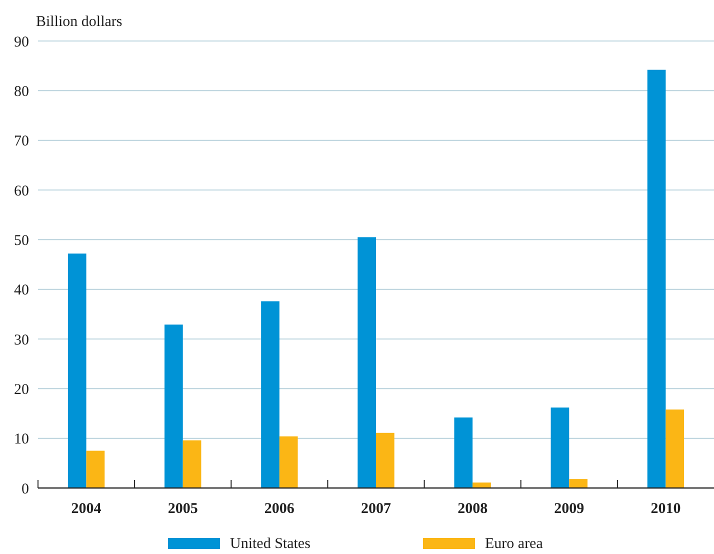 The width and height of the screenshot is (714, 554). Describe the element at coordinates (473, 509) in the screenshot. I see `x-tick-label: 2008` at that location.